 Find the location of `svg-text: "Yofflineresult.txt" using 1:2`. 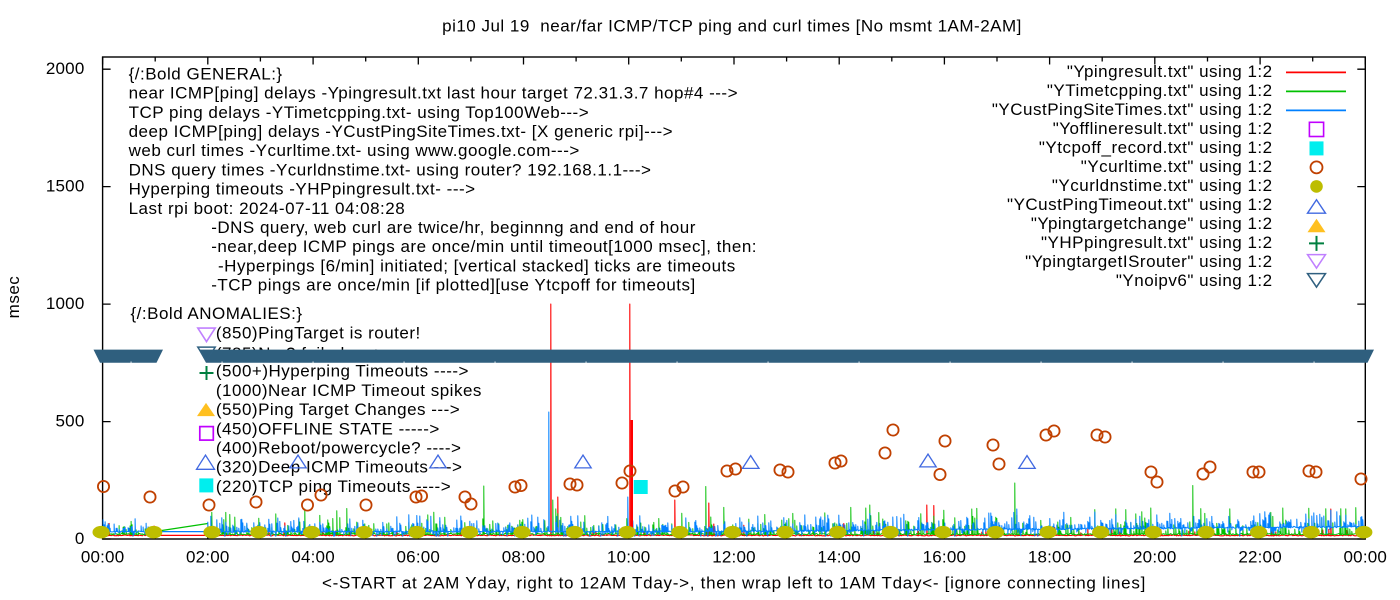

svg-text: "Yofflineresult.txt" using 1:2 is located at coordinates (1163, 128).